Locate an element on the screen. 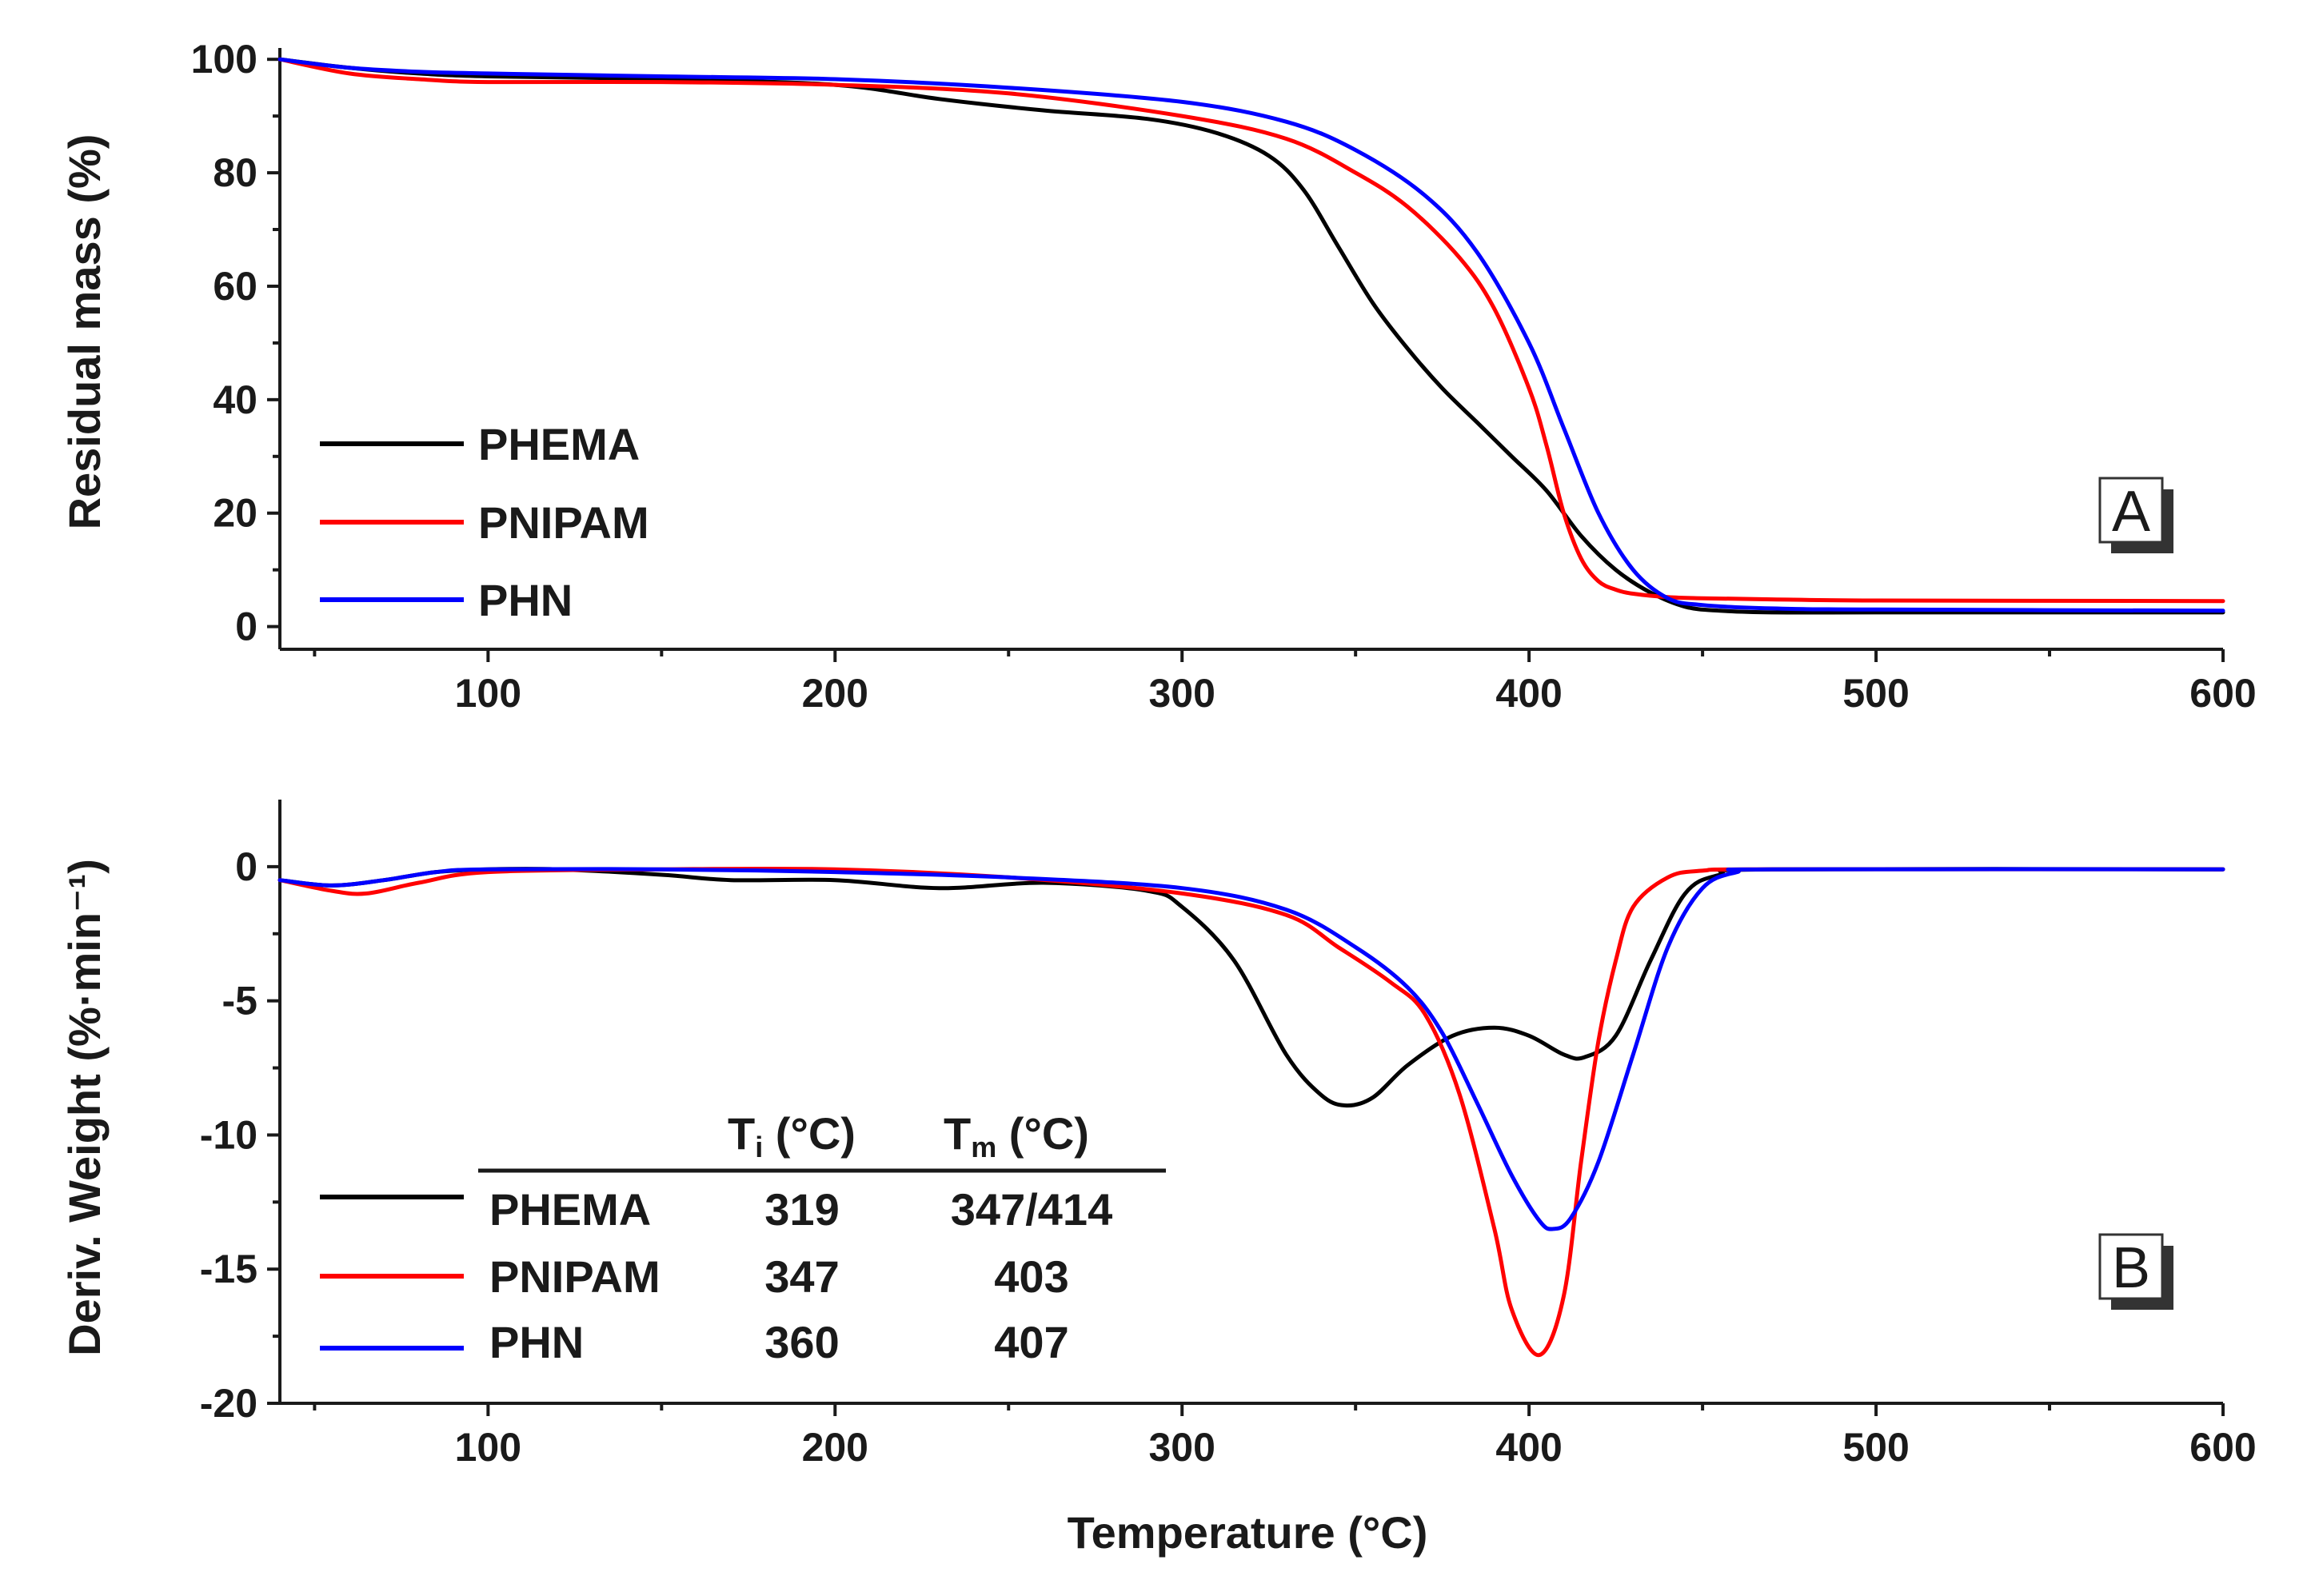  panel-a-y-tick-label: 60 is located at coordinates (235, 286).